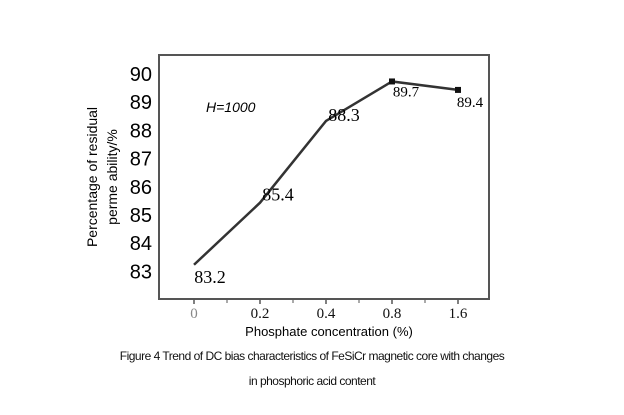 This screenshot has width=624, height=415. I want to click on x-tick-label: 0.4, so click(326, 314).